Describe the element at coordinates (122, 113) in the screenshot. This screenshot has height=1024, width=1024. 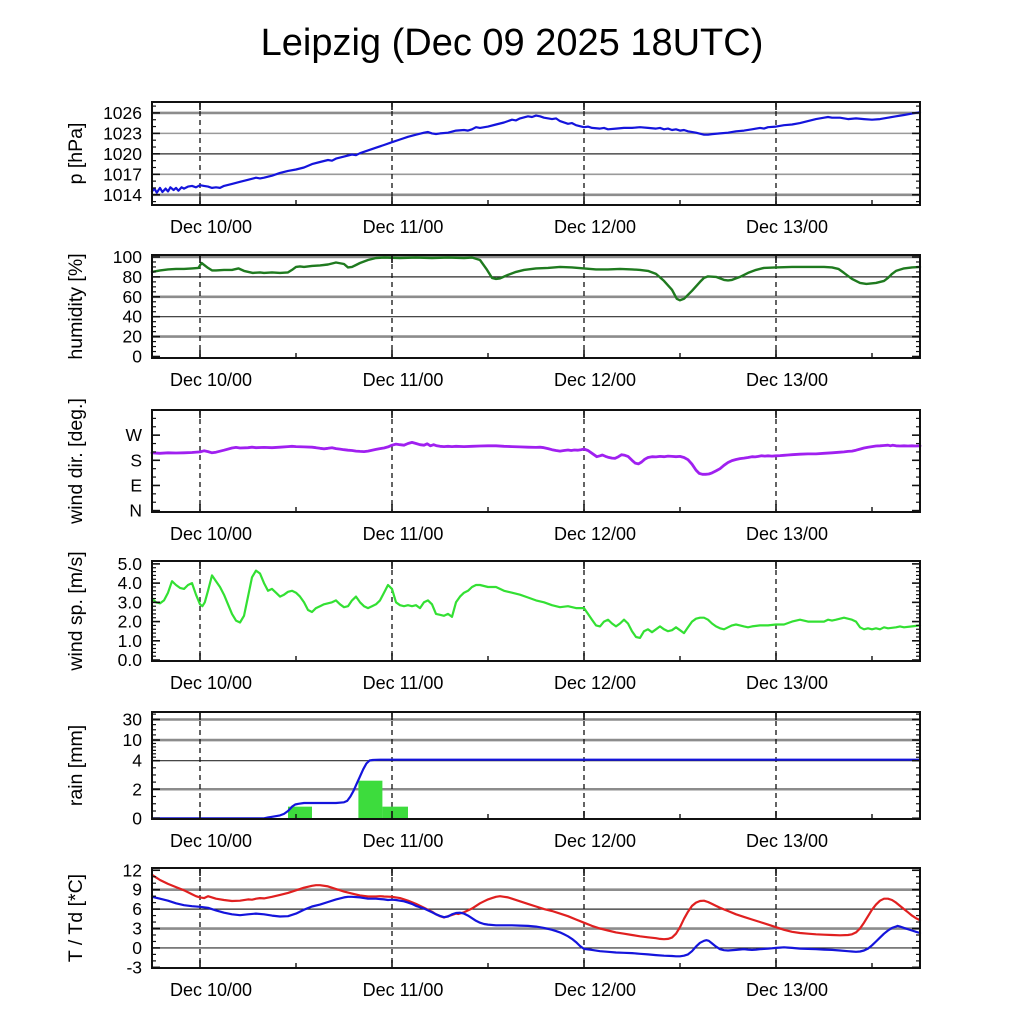
I see `pressure-ytick-label: 1026` at that location.